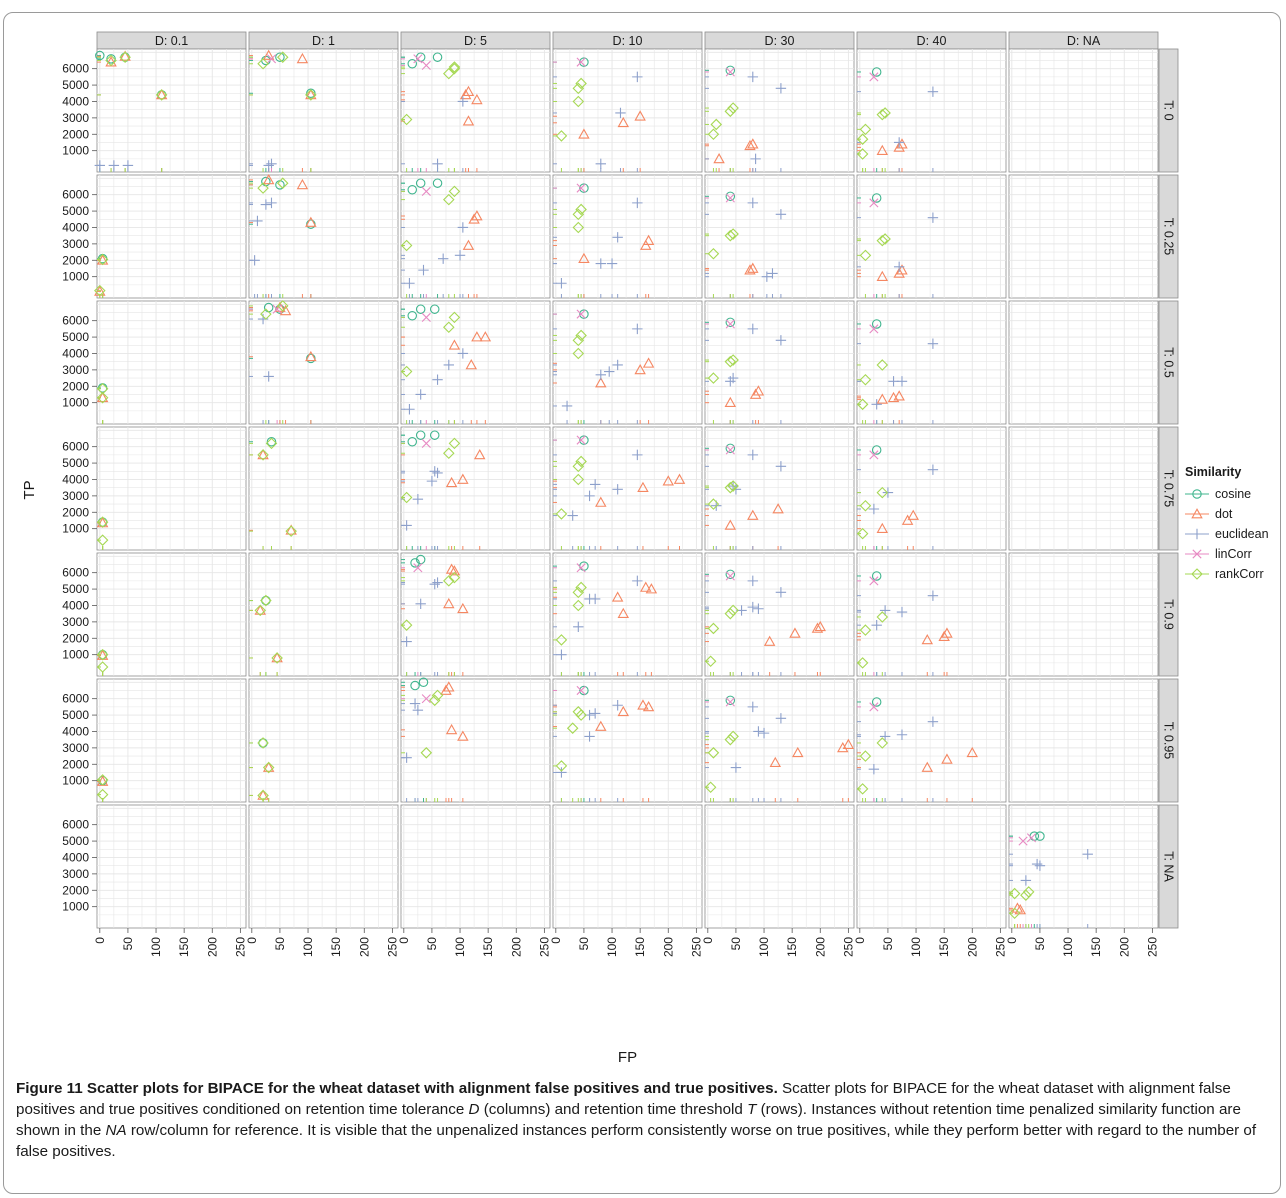 This screenshot has height=1198, width=1286. What do you see at coordinates (1197, 574) in the screenshot?
I see `legend-key-rankCorr` at bounding box center [1197, 574].